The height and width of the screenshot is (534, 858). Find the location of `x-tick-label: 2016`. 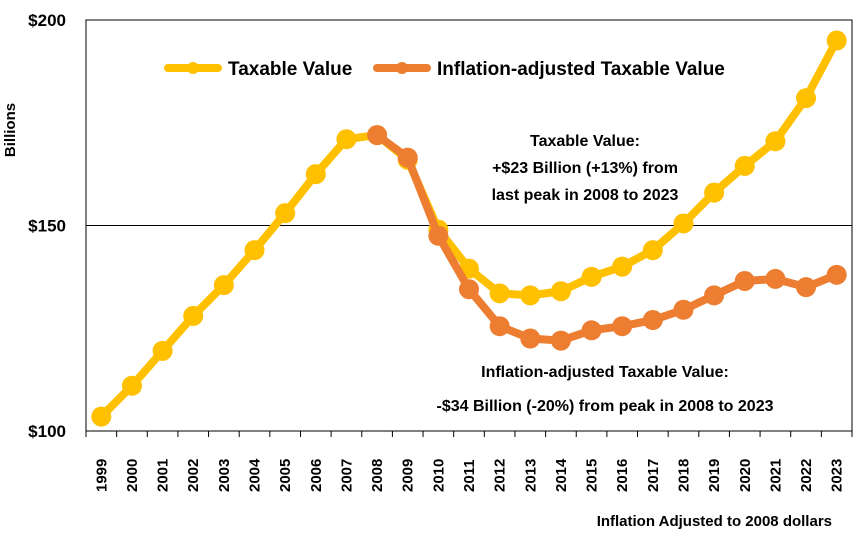

x-tick-label: 2016 is located at coordinates (622, 475).